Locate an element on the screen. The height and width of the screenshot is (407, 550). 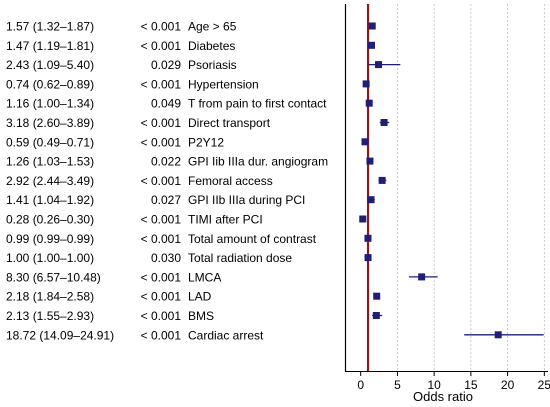
x-tick-label: 20 is located at coordinates (508, 385).